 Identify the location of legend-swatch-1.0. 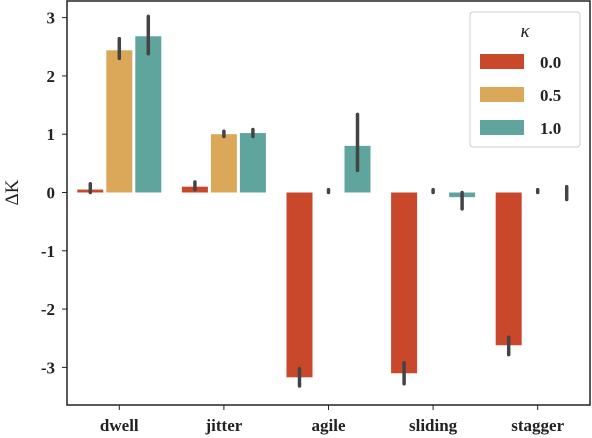
(502, 127).